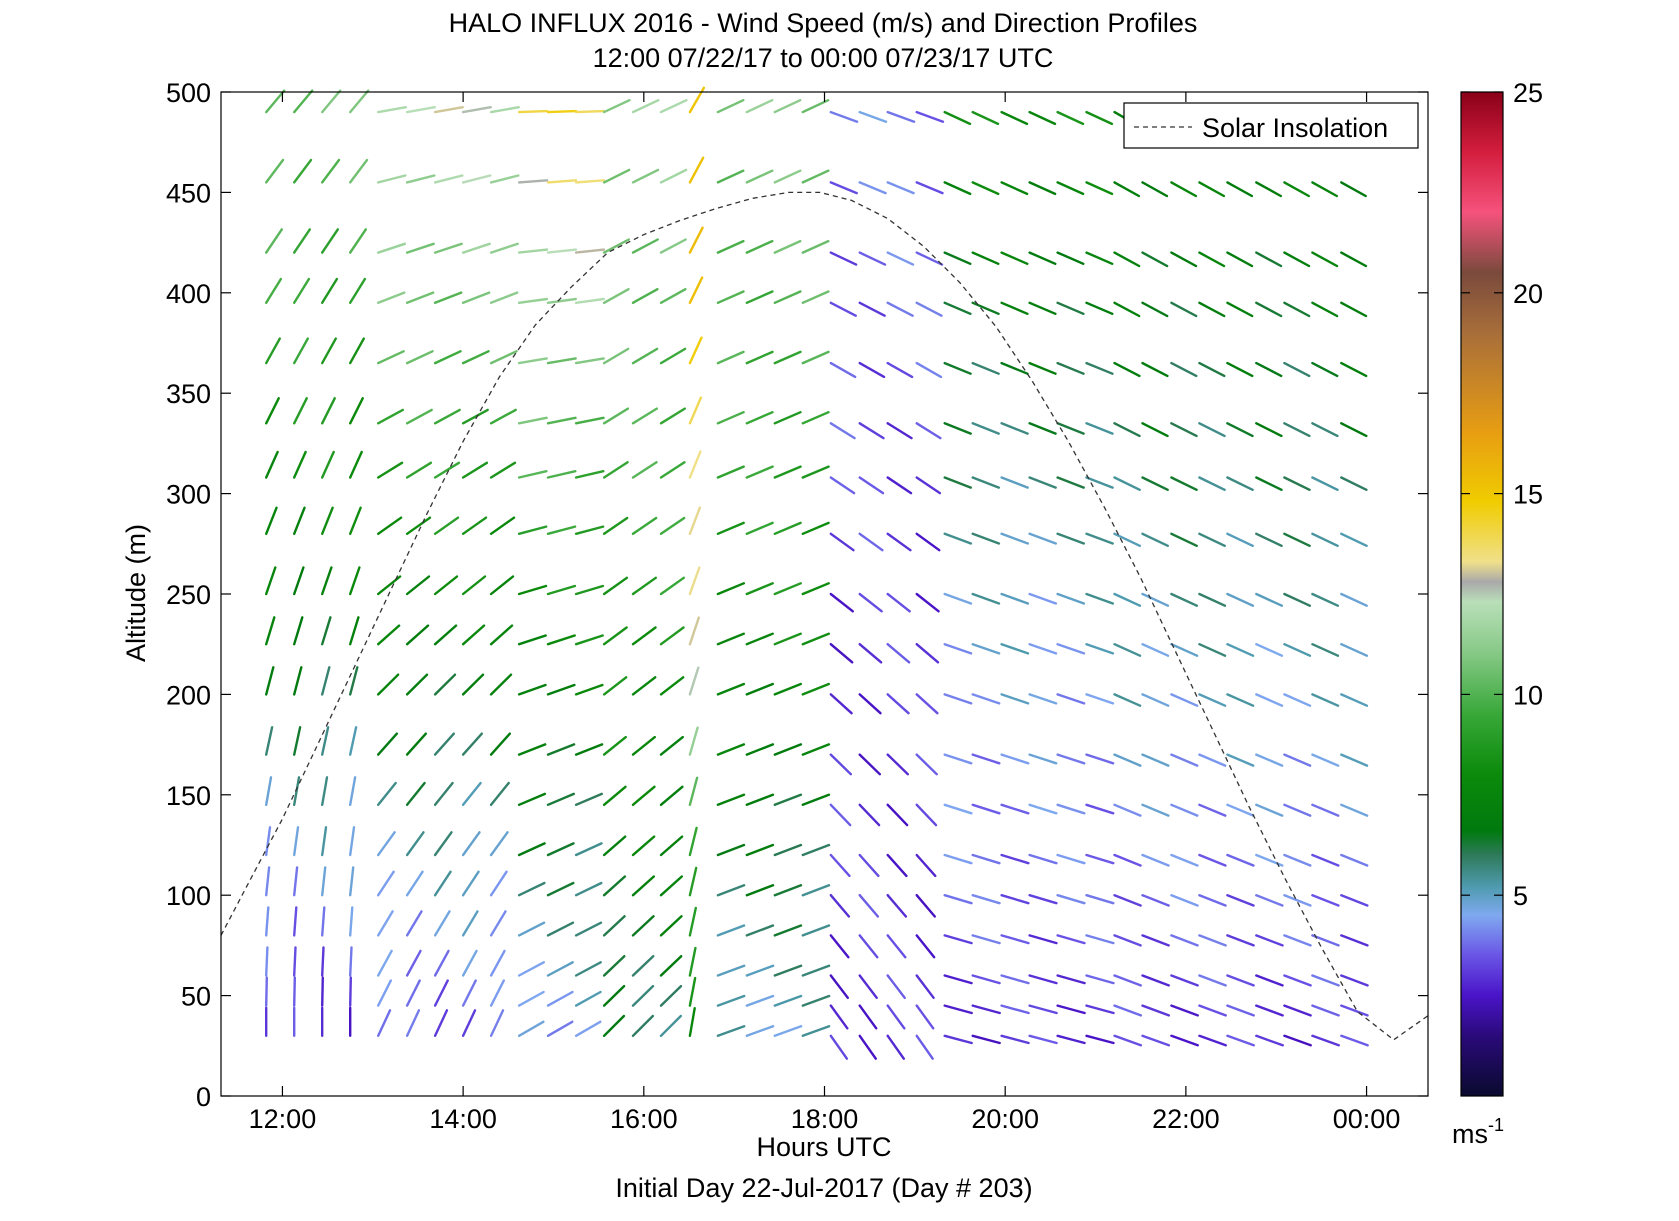  I want to click on y-tick-label: 250, so click(188, 595).